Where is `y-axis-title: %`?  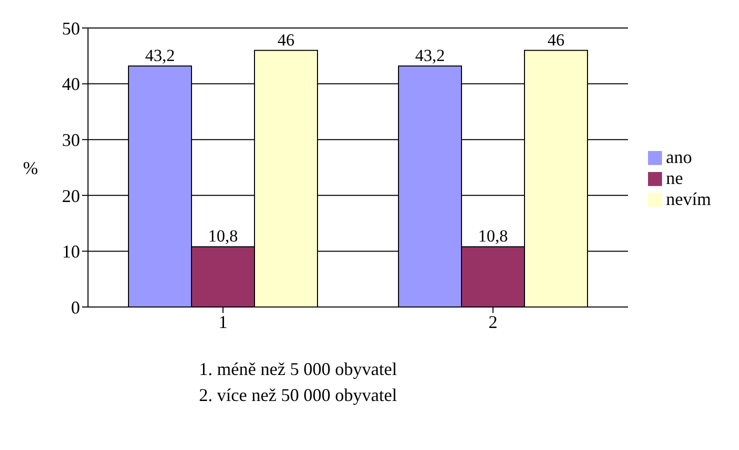
y-axis-title: % is located at coordinates (30, 168).